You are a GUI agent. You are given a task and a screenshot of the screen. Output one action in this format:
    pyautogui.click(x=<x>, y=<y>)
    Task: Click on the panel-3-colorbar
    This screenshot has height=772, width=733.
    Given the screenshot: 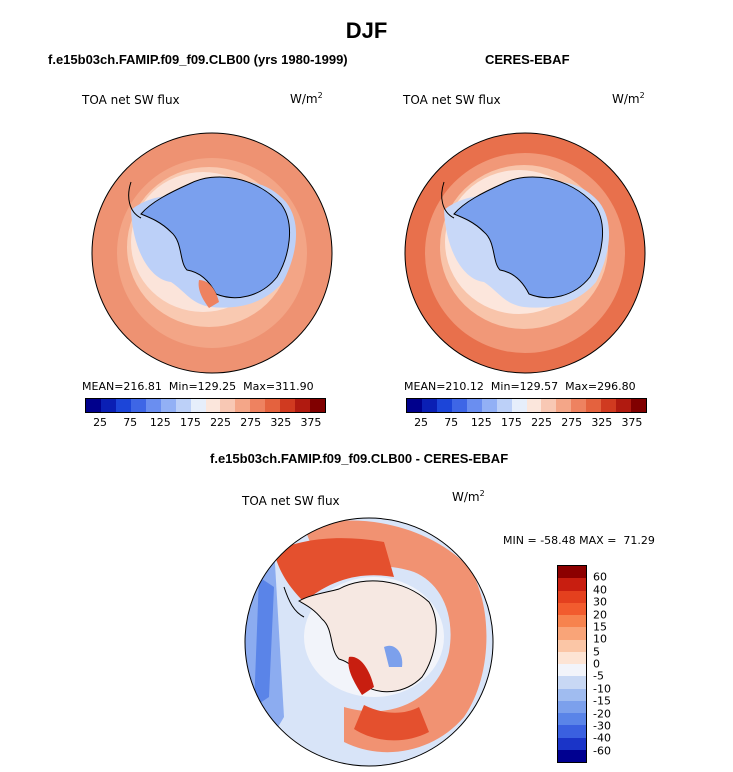 What is the action you would take?
    pyautogui.click(x=572, y=664)
    